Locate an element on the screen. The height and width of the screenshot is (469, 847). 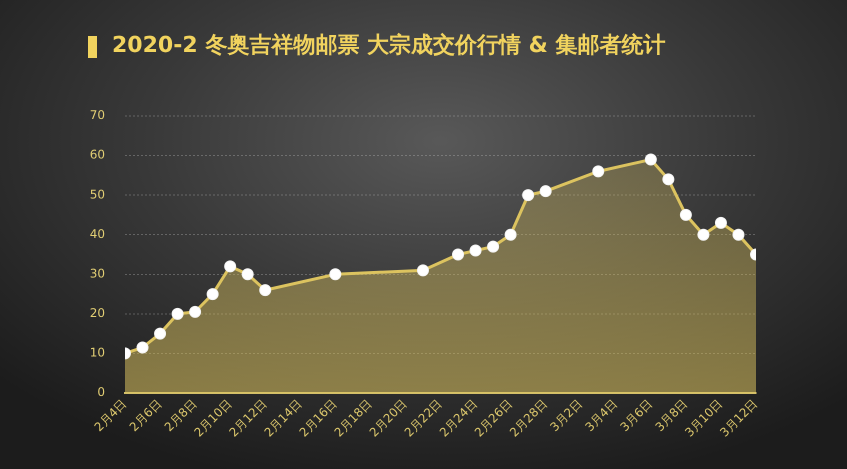
chart-title: 2020-2 冬奥吉祥物邮票 大宗成交价行情 & 集邮者统计 is located at coordinates (389, 46).